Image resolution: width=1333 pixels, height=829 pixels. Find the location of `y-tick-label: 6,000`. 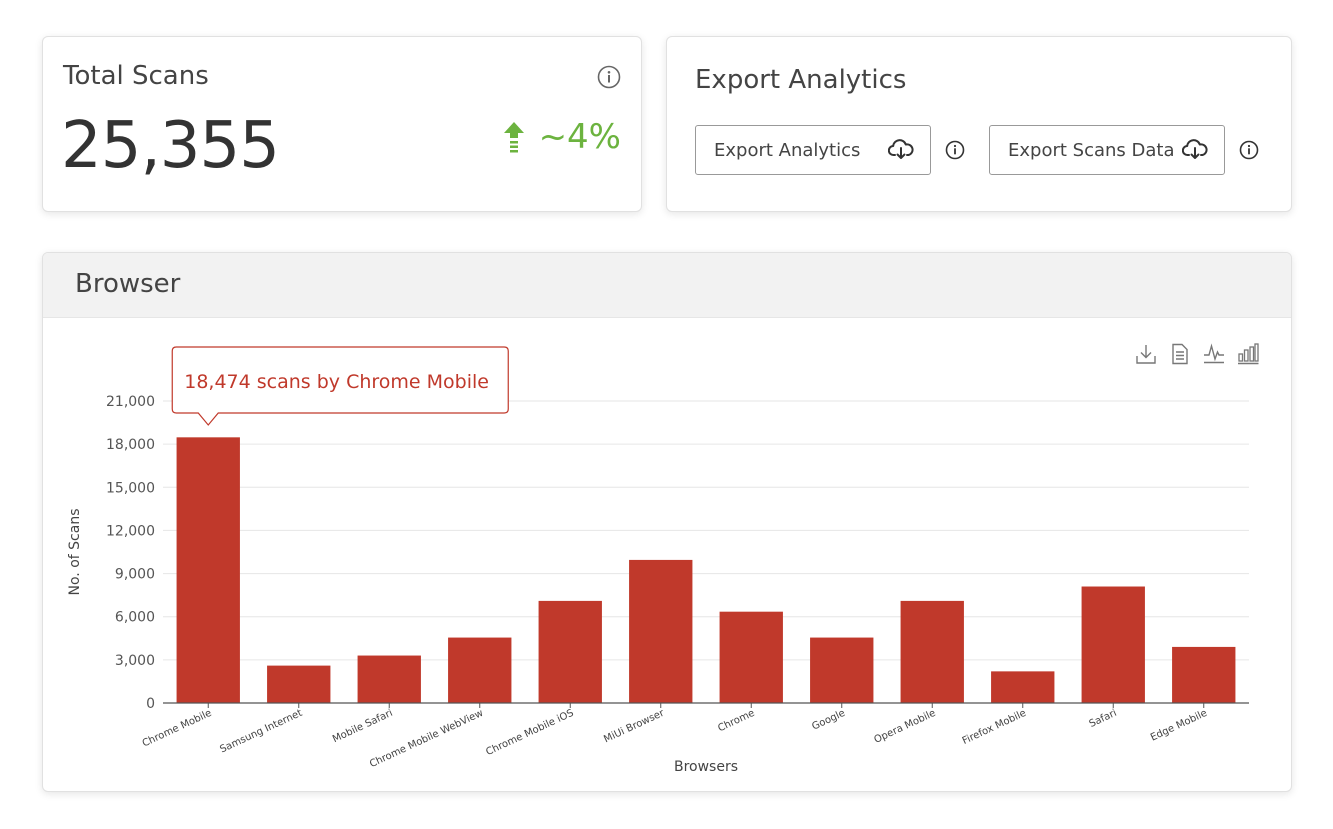

y-tick-label: 6,000 is located at coordinates (135, 618).